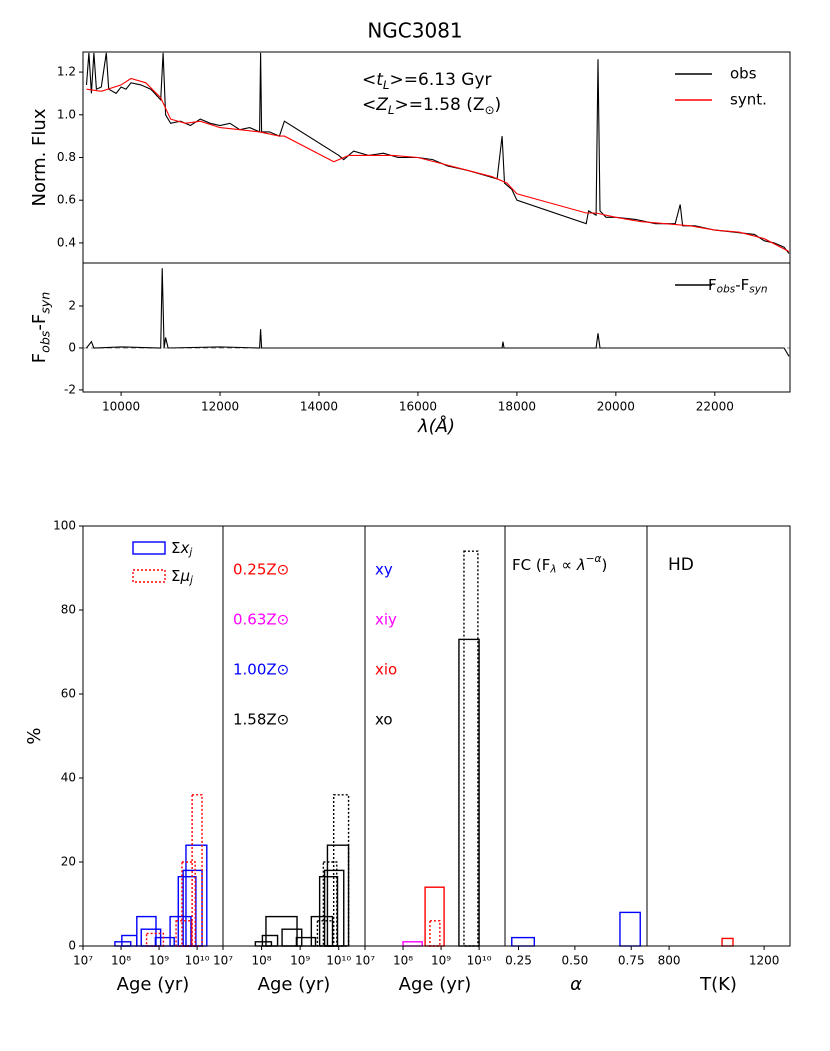  Describe the element at coordinates (149, 576) in the screenshot. I see `legend-swatch` at that location.